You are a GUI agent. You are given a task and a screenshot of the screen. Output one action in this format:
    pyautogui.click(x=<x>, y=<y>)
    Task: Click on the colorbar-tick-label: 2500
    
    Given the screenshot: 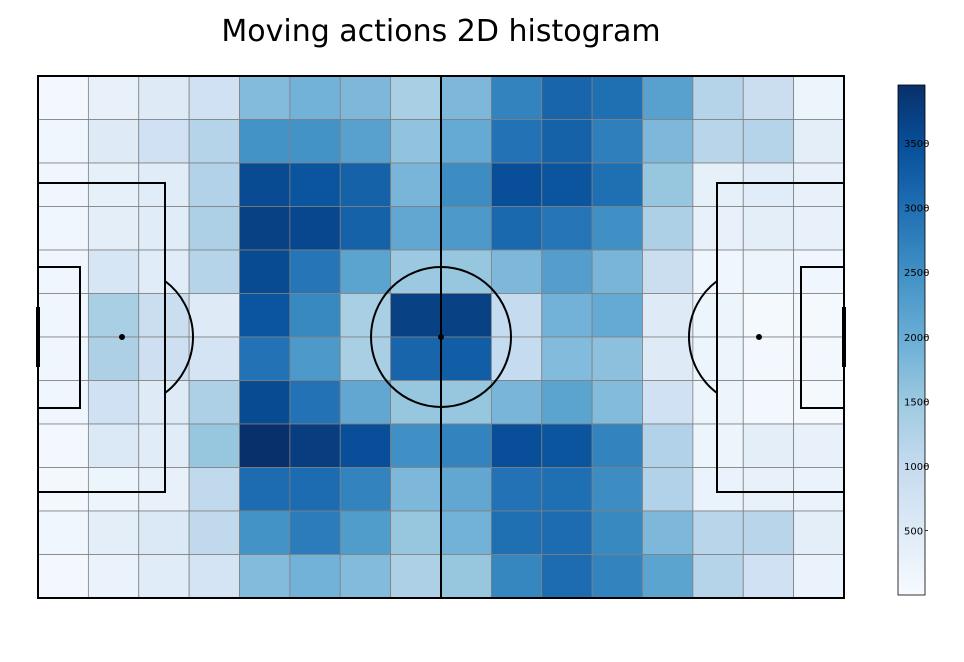 What is the action you would take?
    pyautogui.click(x=916, y=273)
    